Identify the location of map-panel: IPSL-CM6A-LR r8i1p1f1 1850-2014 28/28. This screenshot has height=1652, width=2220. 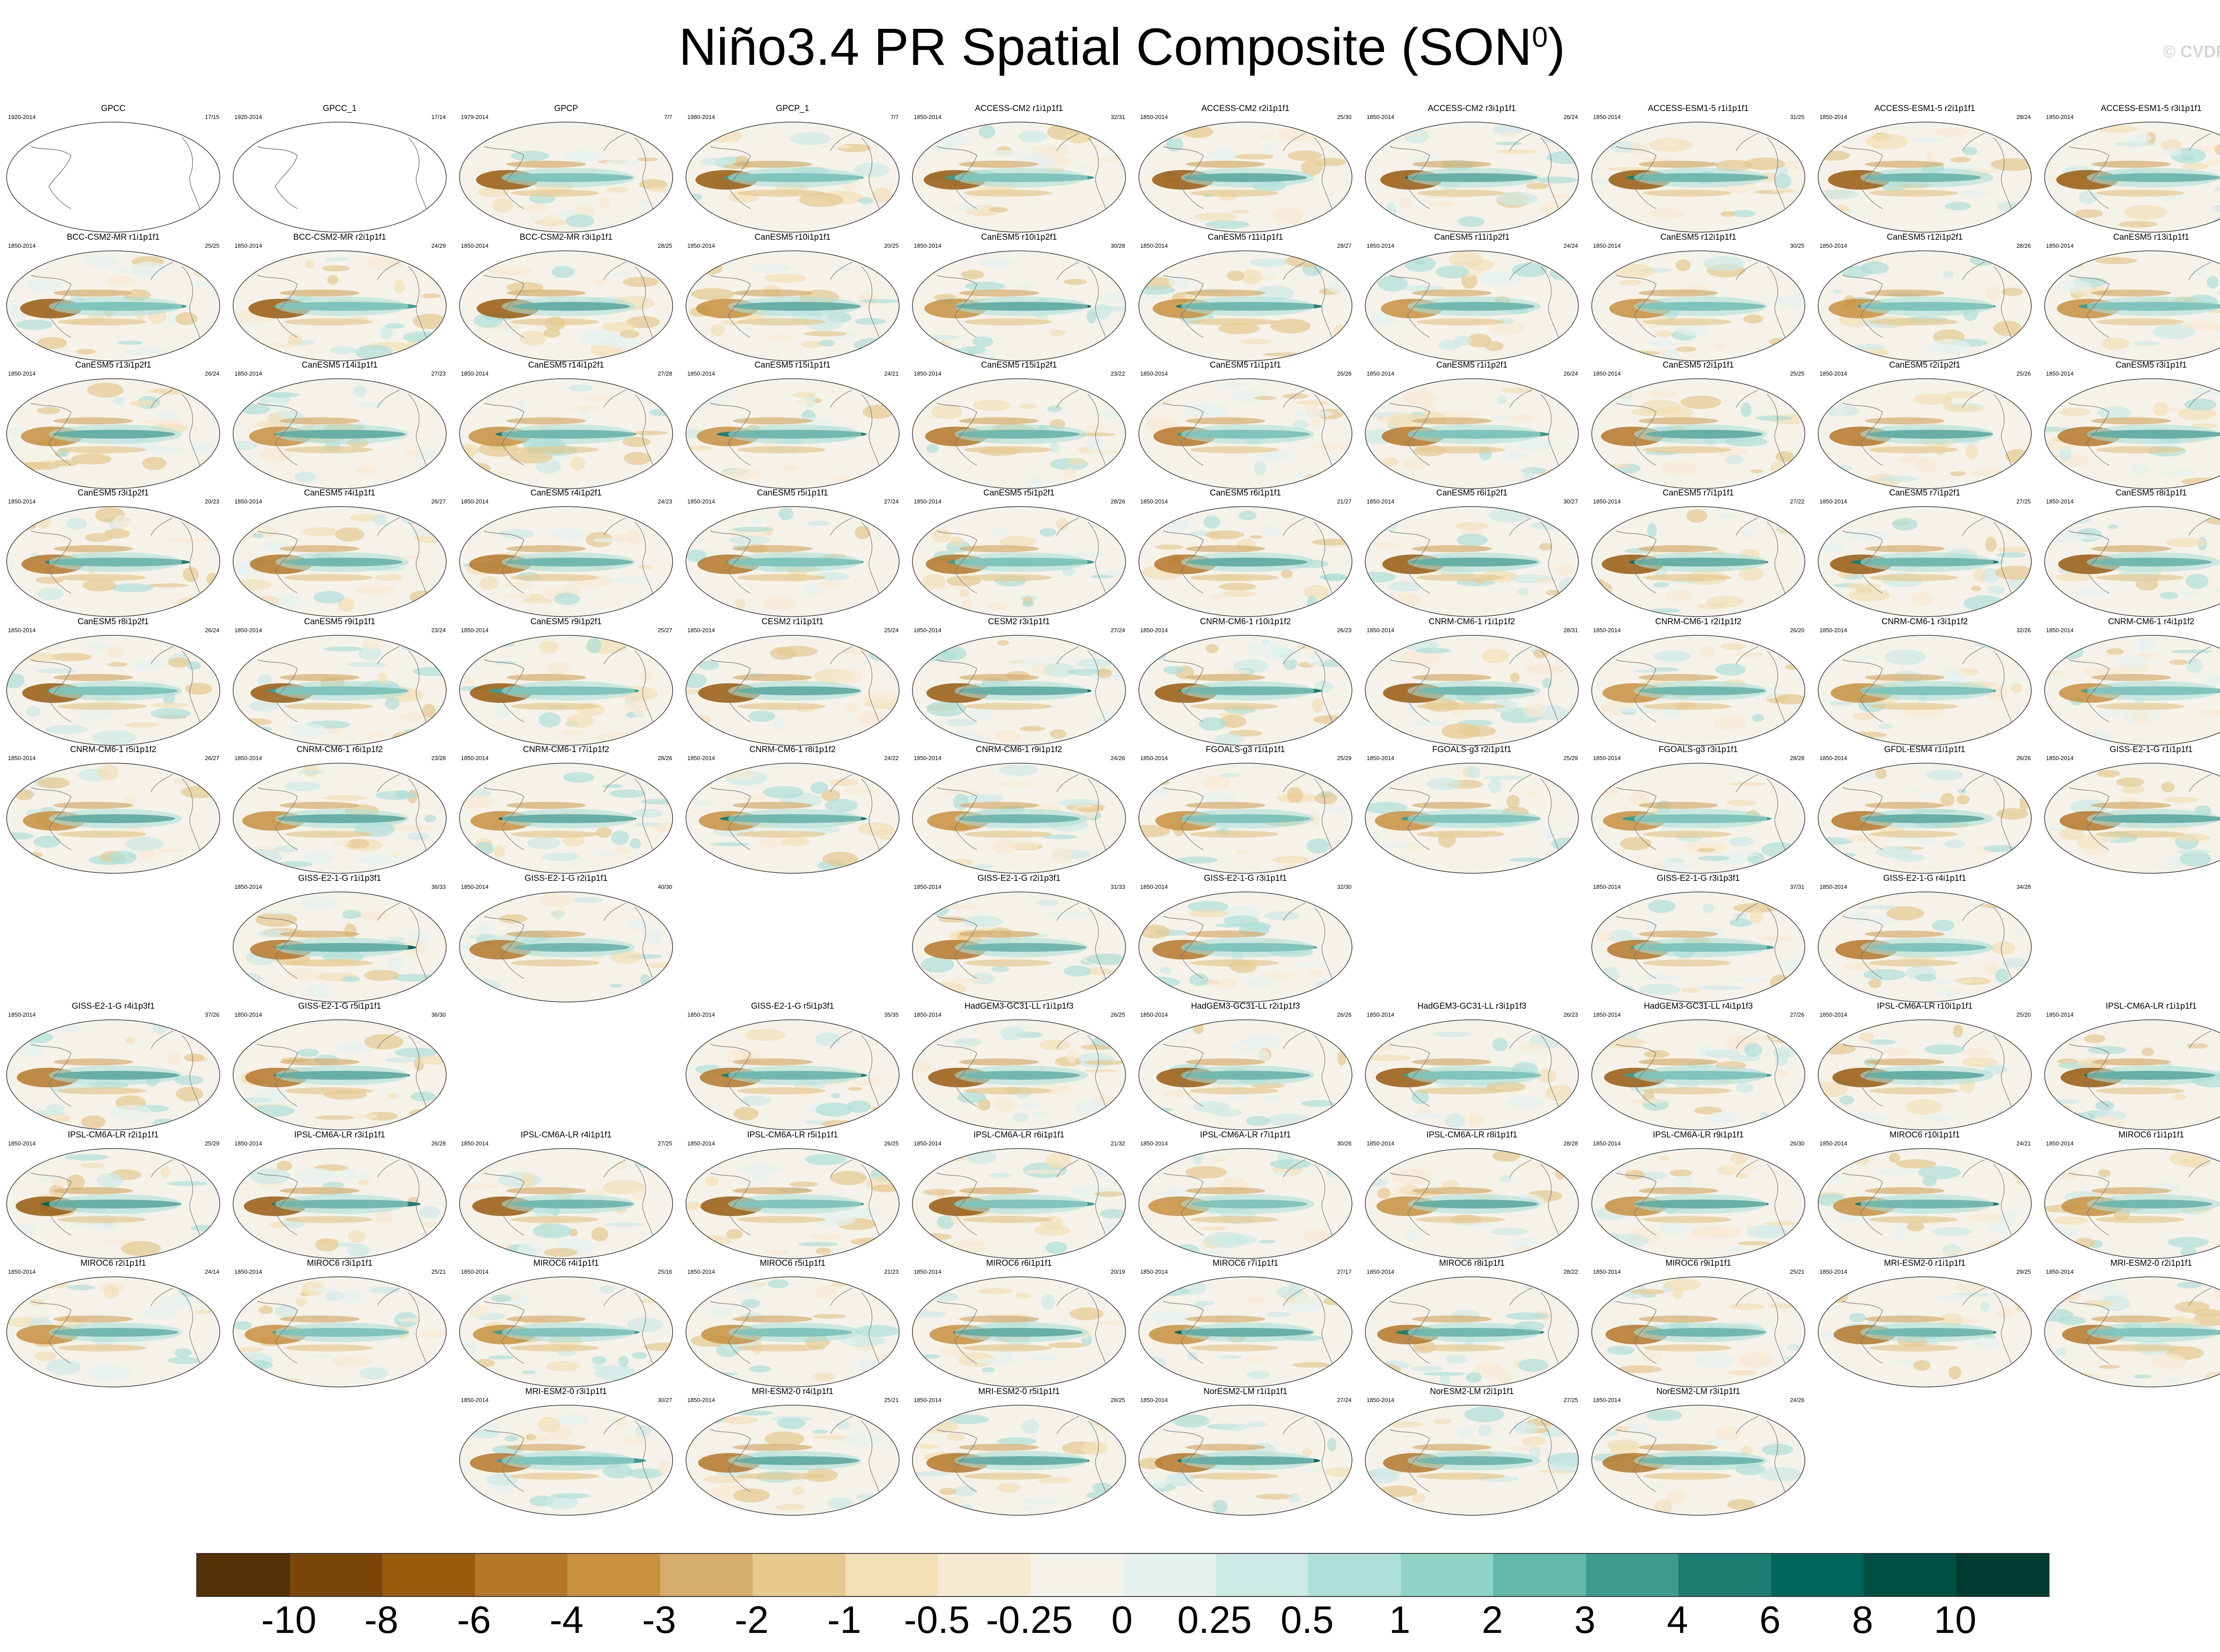
(1472, 1195).